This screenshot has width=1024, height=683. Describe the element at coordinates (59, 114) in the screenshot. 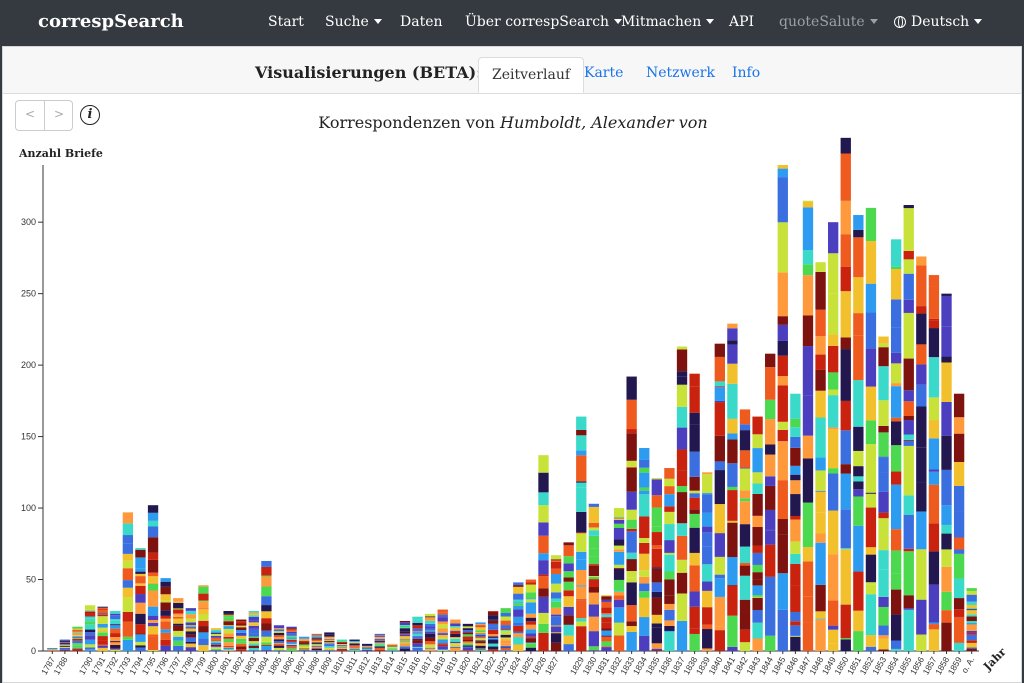

I see `next-button: >` at that location.